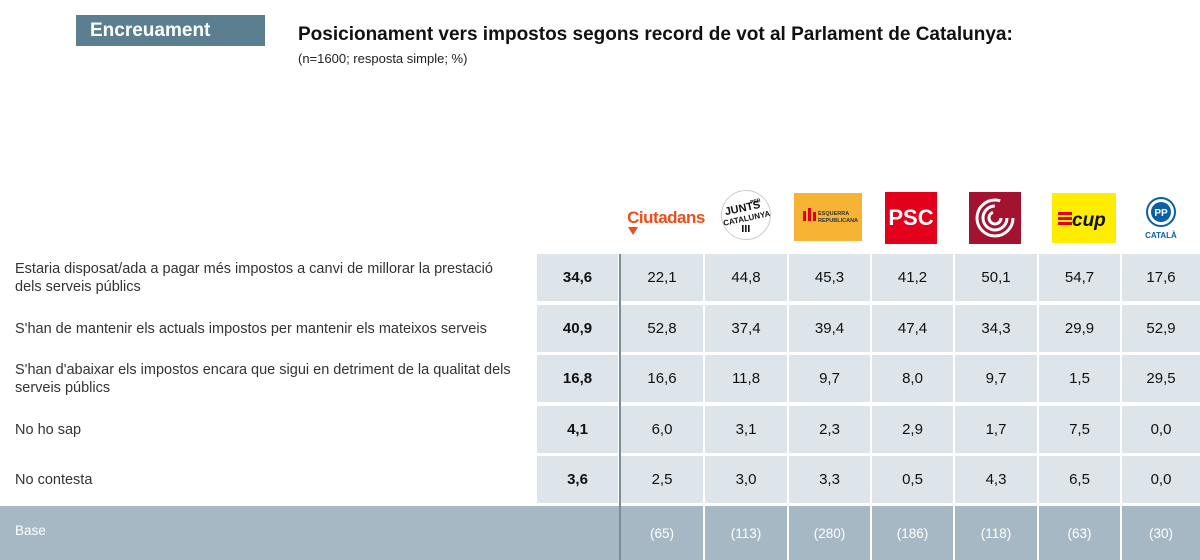  I want to click on party-cell: 44,8, so click(746, 277).